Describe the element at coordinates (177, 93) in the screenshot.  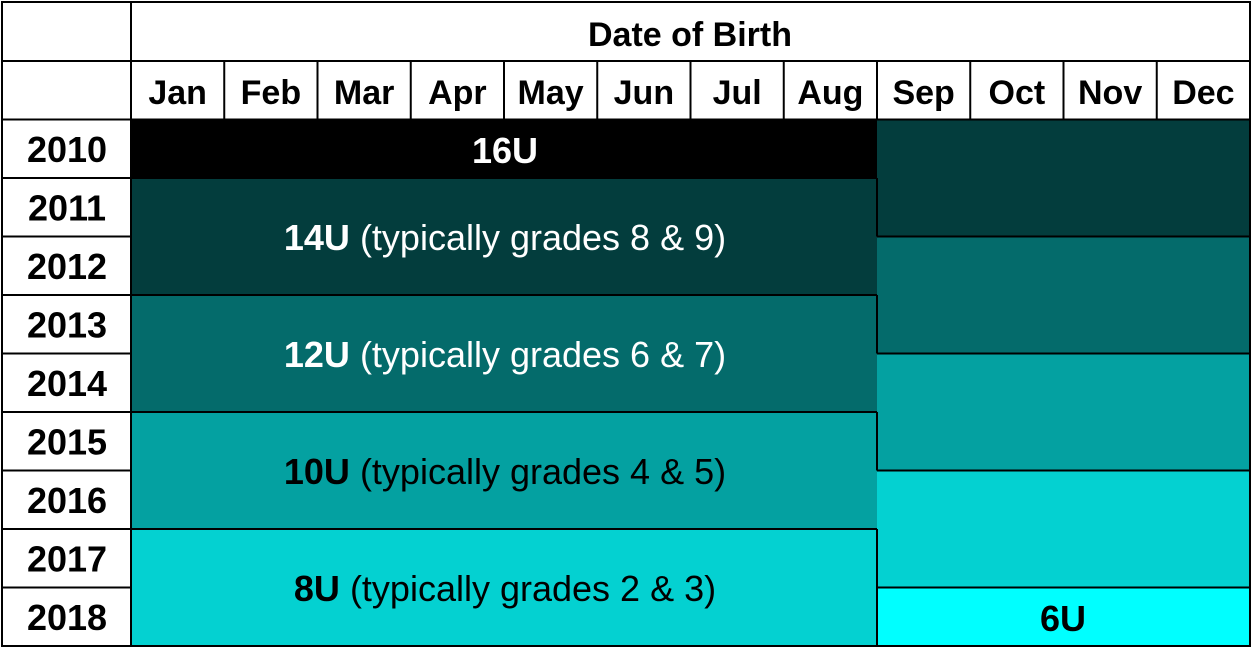
I see `month-label-jan: Jan` at that location.